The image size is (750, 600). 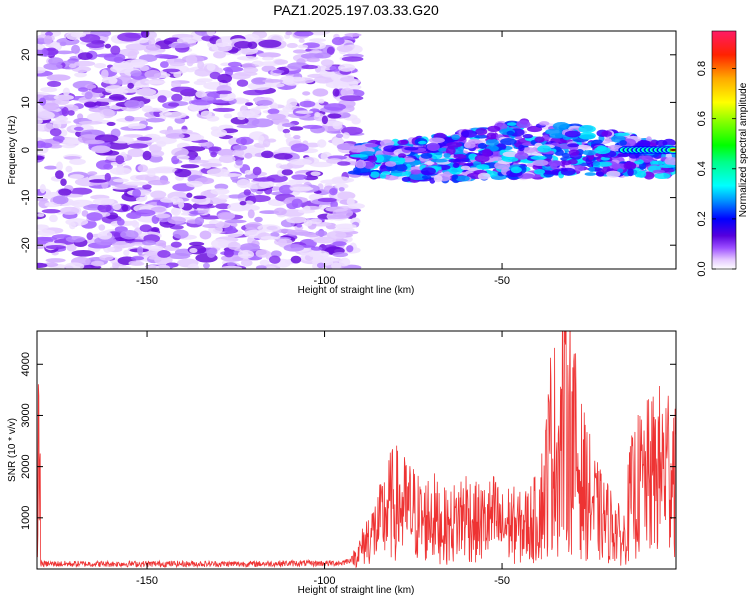 What do you see at coordinates (724, 150) in the screenshot?
I see `colorbar-gradient` at bounding box center [724, 150].